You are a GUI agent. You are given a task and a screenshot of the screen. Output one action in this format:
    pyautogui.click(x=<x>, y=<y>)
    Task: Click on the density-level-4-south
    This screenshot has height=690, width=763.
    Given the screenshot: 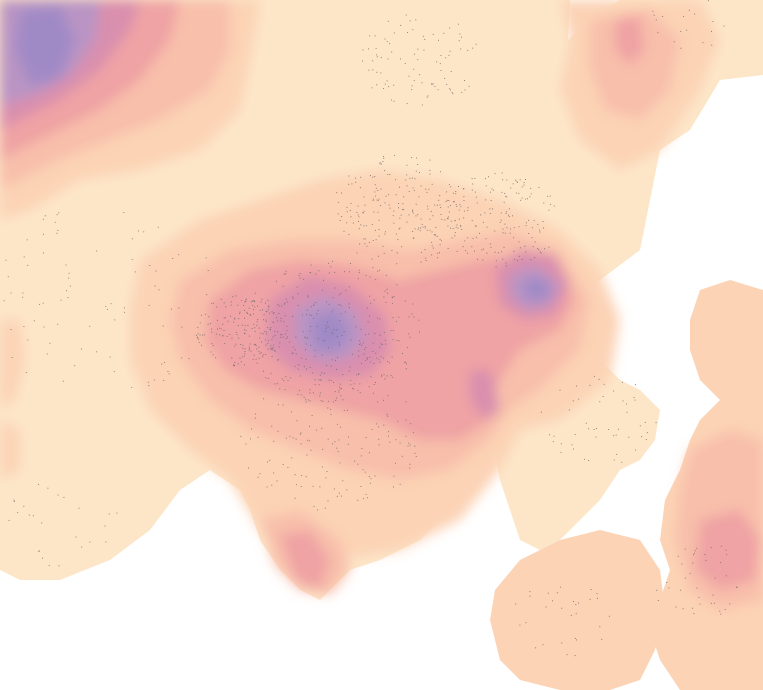 What is the action you would take?
    pyautogui.click(x=305, y=560)
    